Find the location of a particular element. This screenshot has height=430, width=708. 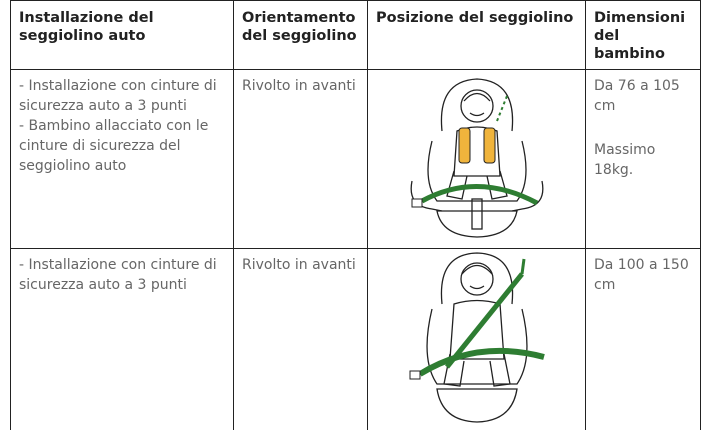

header-cell: Installazione del seggiolino auto is located at coordinates (122, 35).